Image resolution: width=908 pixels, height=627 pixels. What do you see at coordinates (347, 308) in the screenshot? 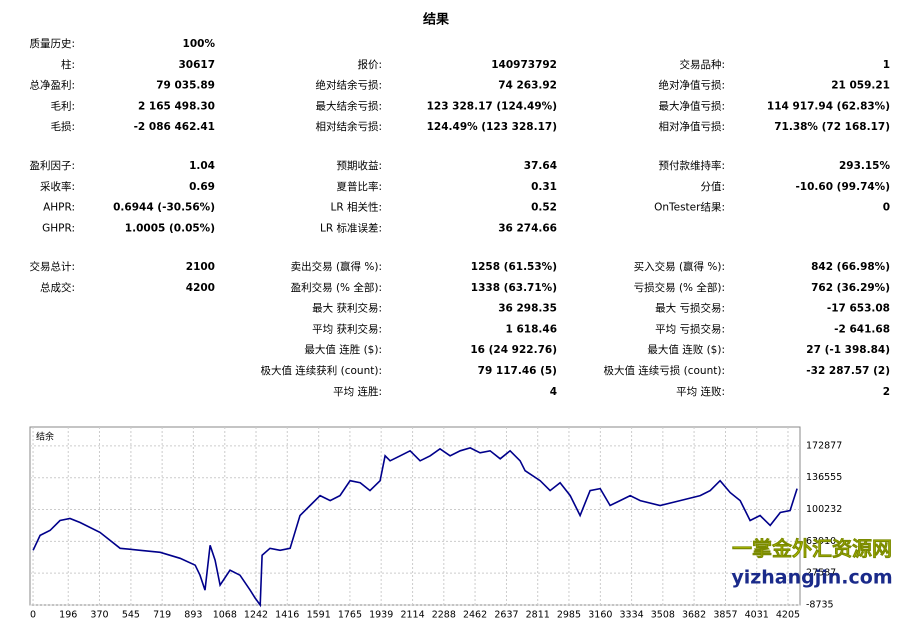
I see `stat-label: 最大 获利交易:` at bounding box center [347, 308].